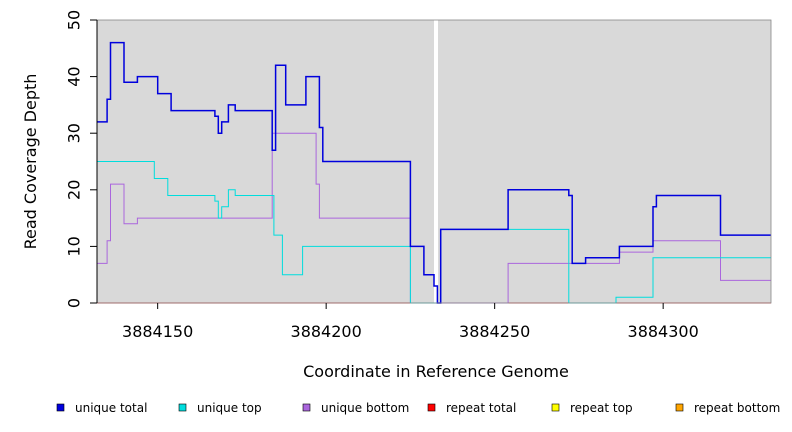  What do you see at coordinates (555, 407) in the screenshot?
I see `legend-swatch-repeat-top` at bounding box center [555, 407].